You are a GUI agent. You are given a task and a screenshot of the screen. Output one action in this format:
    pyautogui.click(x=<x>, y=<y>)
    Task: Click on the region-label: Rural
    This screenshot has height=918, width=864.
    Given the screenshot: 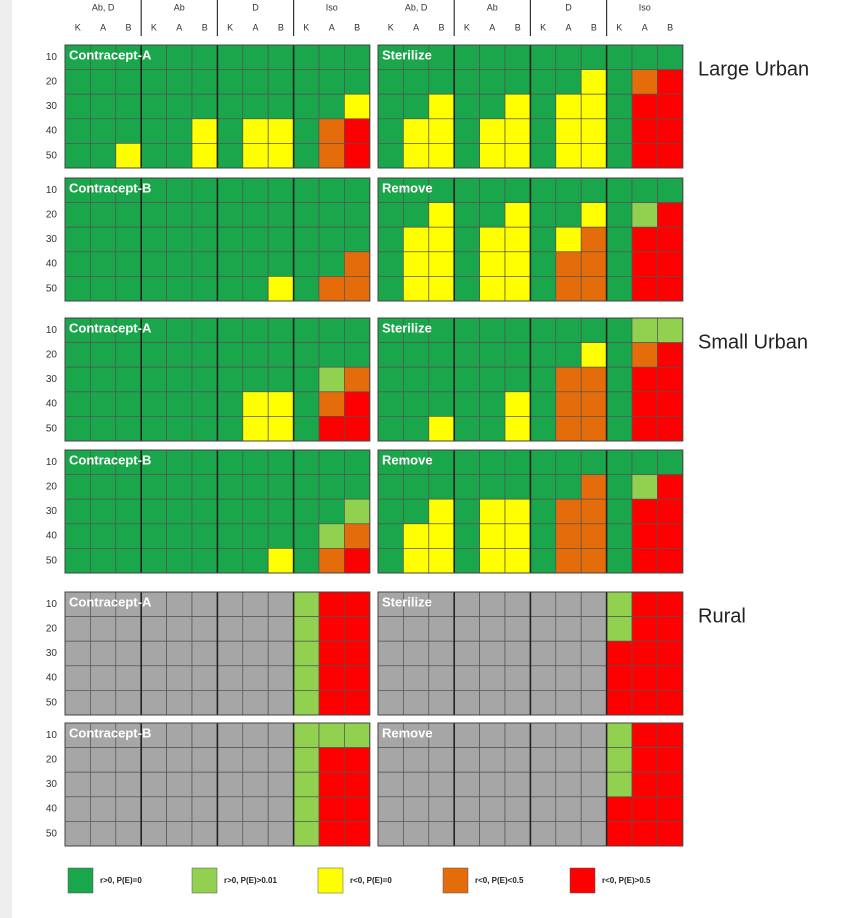 What is the action you would take?
    pyautogui.click(x=722, y=616)
    